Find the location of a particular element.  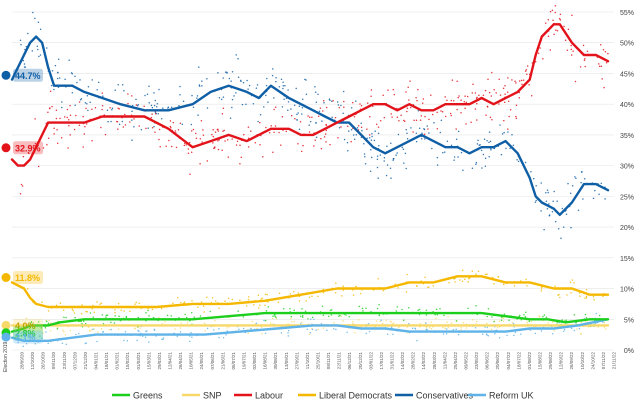

x-tick-label: 20/06/22 is located at coordinates (497, 361).